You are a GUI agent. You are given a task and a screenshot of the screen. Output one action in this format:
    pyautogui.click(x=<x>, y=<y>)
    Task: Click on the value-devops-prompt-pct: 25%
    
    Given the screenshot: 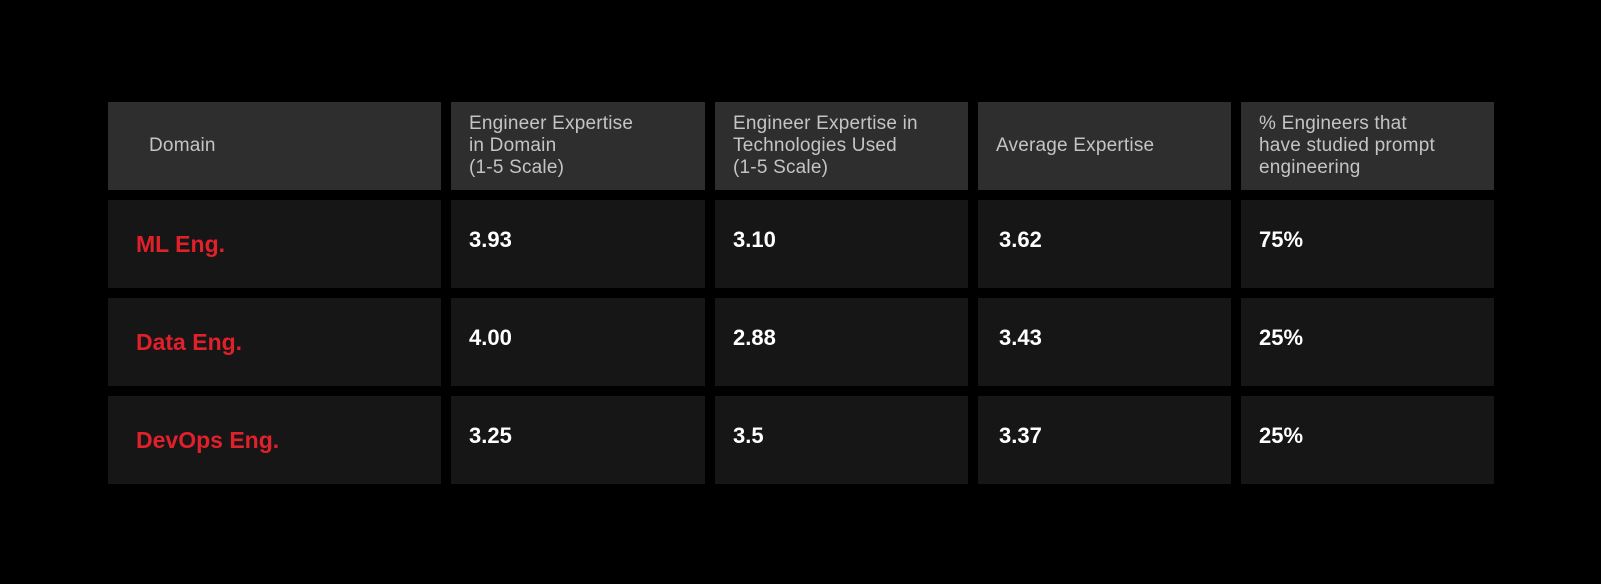 What is the action you would take?
    pyautogui.click(x=1281, y=435)
    